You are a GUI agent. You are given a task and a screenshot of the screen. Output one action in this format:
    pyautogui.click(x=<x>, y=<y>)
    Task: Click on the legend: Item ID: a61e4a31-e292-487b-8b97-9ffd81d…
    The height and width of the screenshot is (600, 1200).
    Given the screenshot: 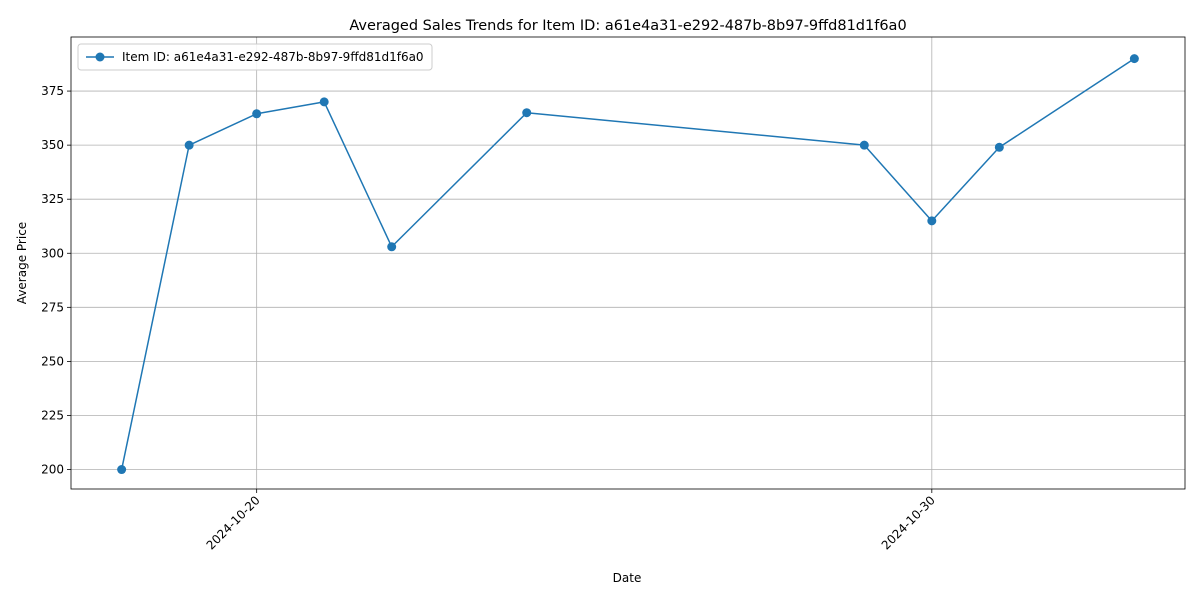 What is the action you would take?
    pyautogui.click(x=255, y=57)
    